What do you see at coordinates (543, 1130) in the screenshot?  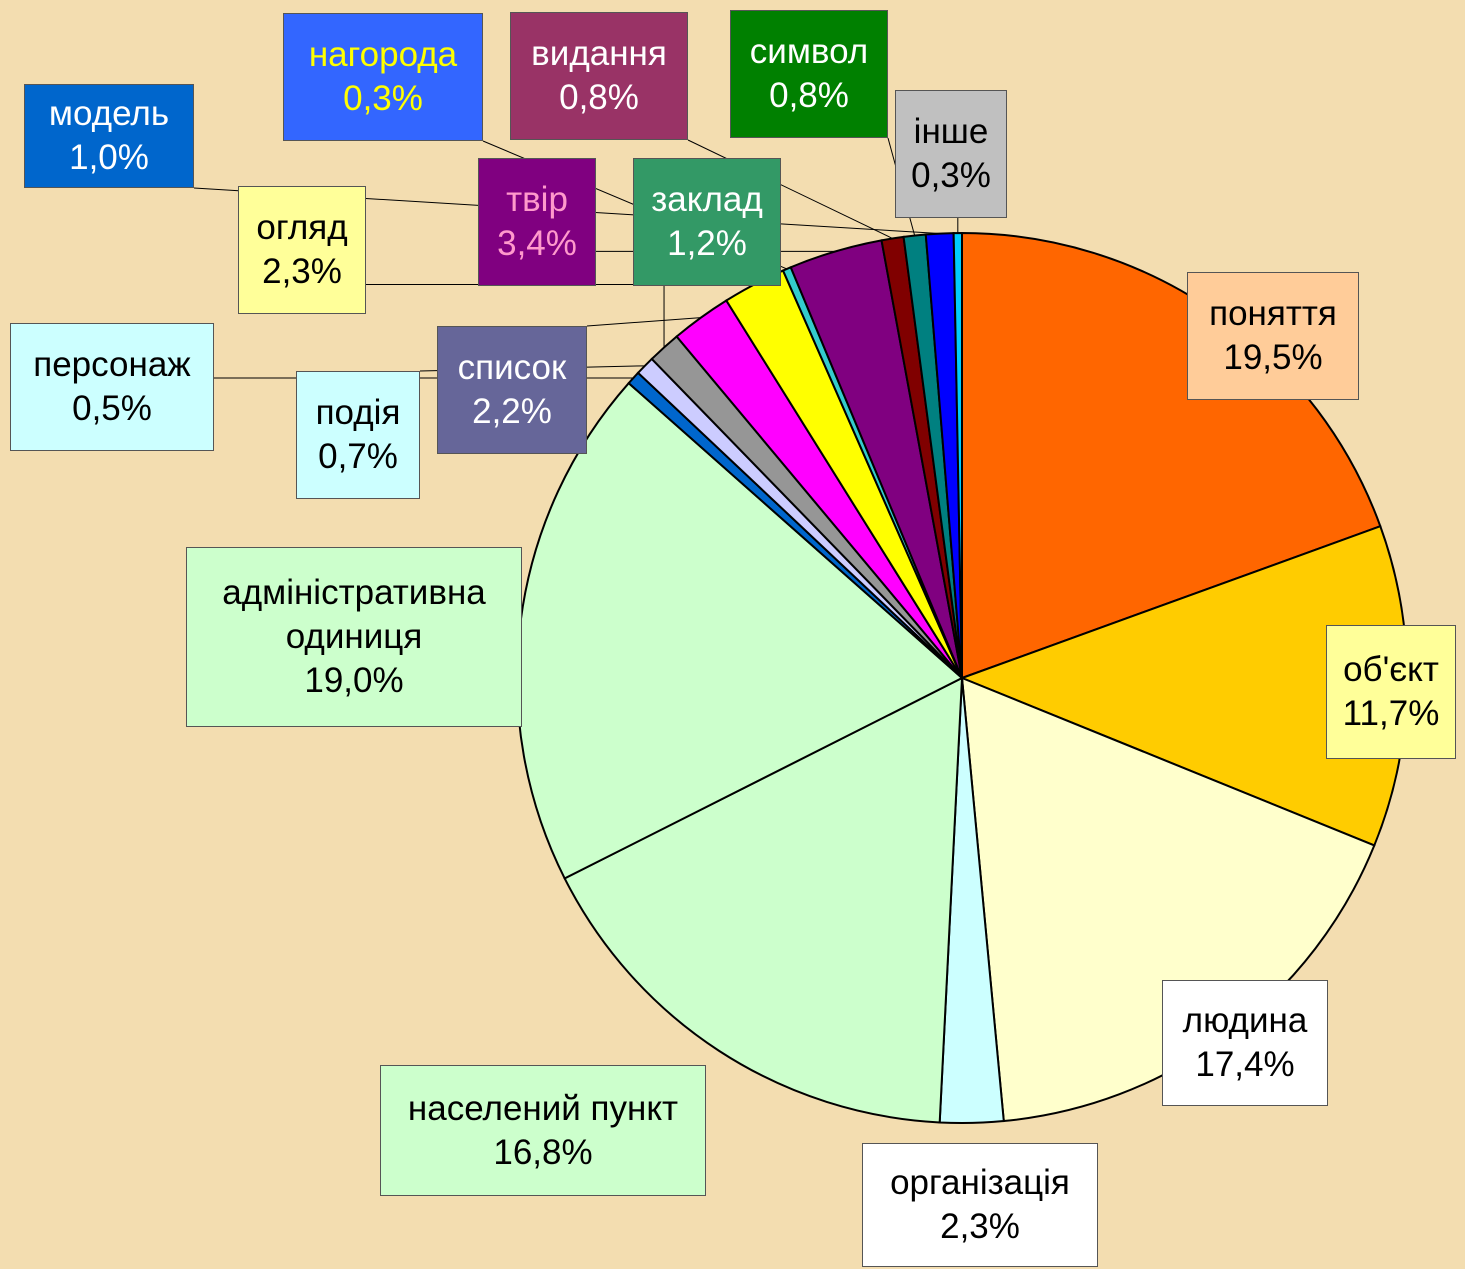 I see `data-label: населений пункт 16,8%` at bounding box center [543, 1130].